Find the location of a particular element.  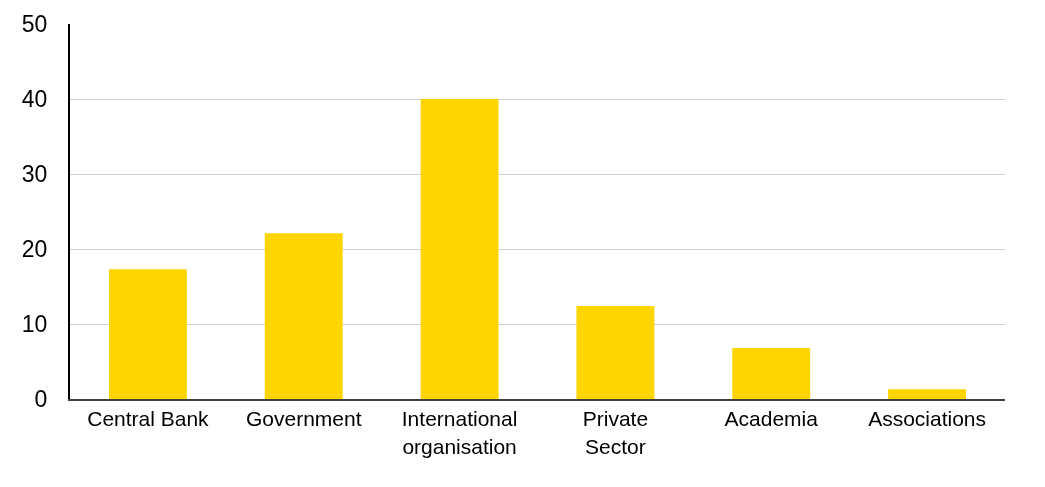

y-tick-label: 50 is located at coordinates (34, 24).